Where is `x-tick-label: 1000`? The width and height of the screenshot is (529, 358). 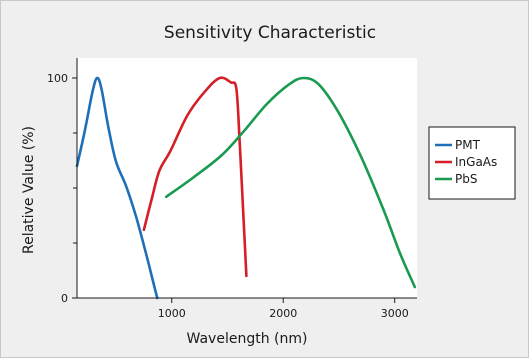
x-tick-label: 1000 is located at coordinates (172, 313).